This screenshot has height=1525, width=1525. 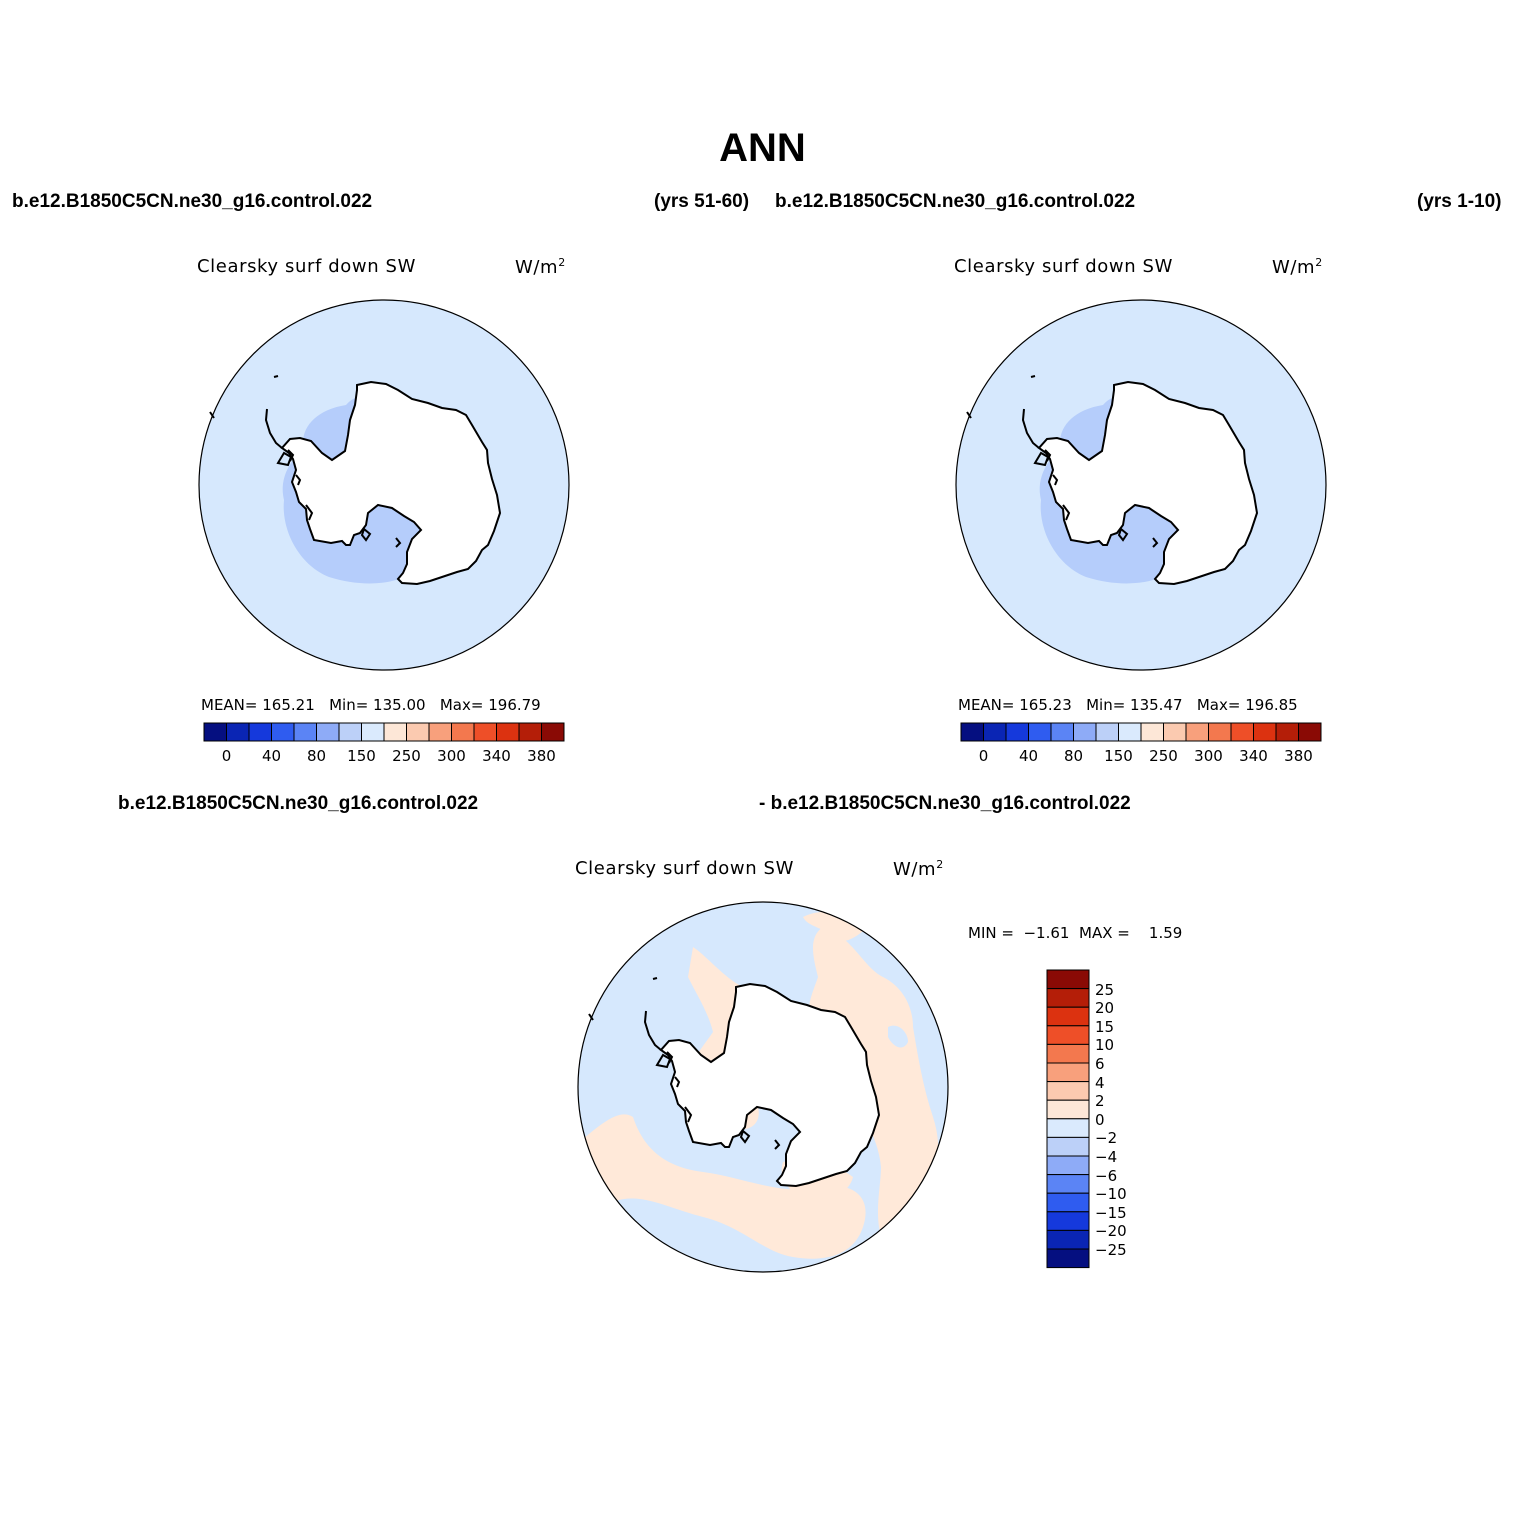 What do you see at coordinates (684, 868) in the screenshot?
I see `diff-variable-title: Clearsky surf down SW` at bounding box center [684, 868].